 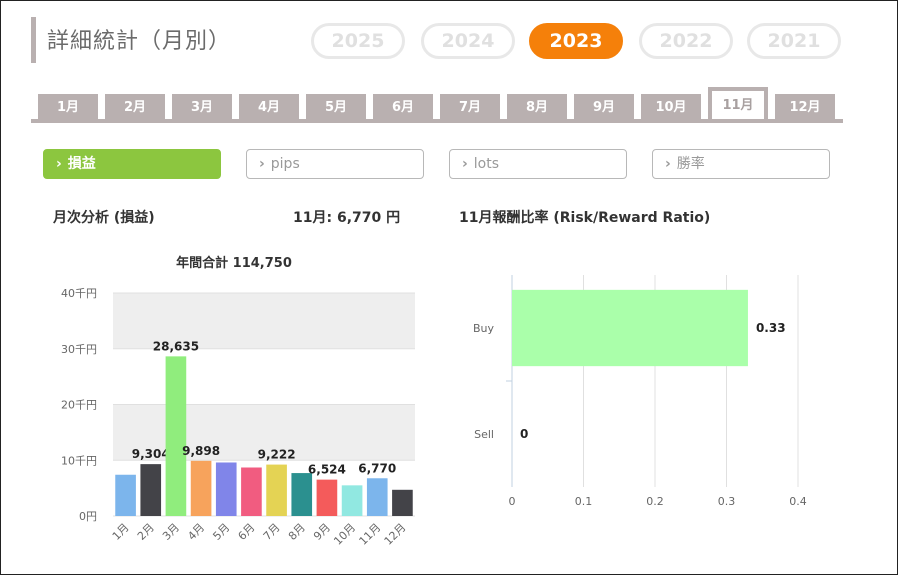 What do you see at coordinates (272, 532) in the screenshot?
I see `x-tick-label: 7月` at bounding box center [272, 532].